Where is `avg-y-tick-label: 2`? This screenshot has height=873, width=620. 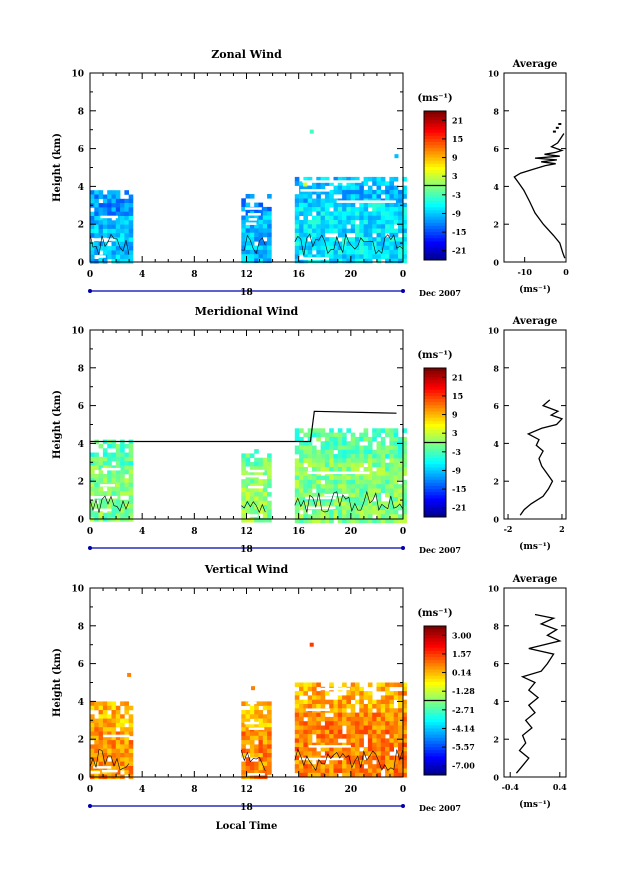
avg-y-tick-label: 2 is located at coordinates (496, 482).